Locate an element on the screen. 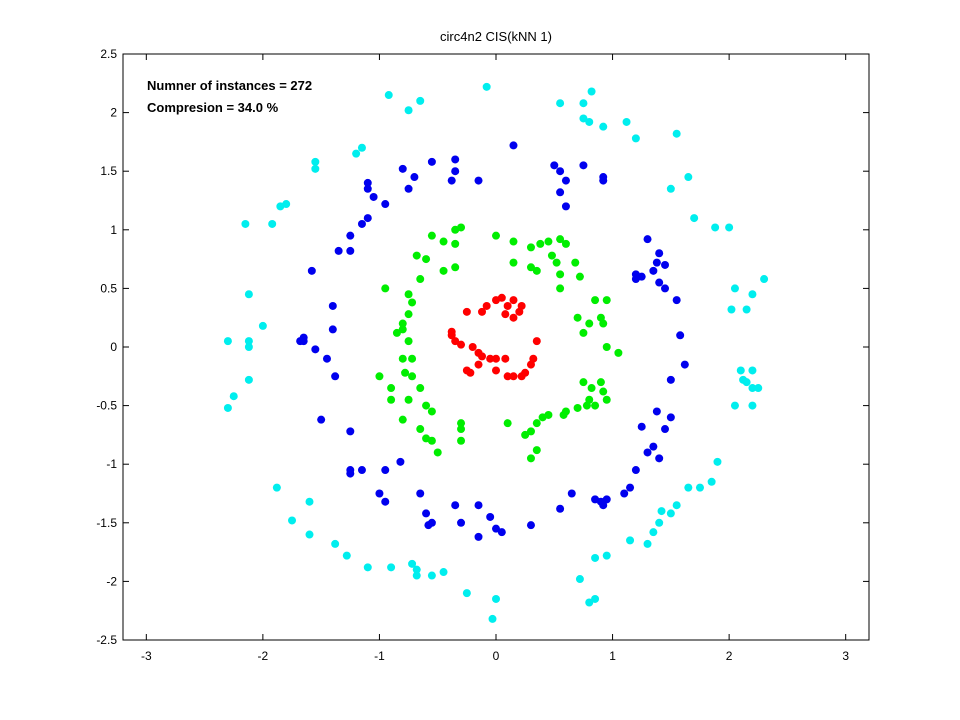 Image resolution: width=960 pixels, height=720 pixels. y-tick-label: -2.5 is located at coordinates (106, 640).